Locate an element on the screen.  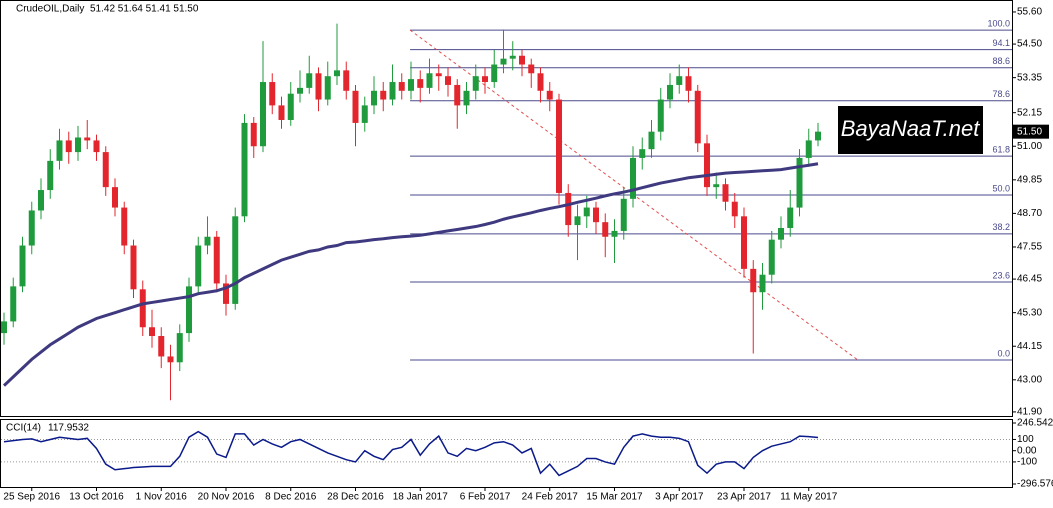
fib-label: 100.0 is located at coordinates (998, 23).